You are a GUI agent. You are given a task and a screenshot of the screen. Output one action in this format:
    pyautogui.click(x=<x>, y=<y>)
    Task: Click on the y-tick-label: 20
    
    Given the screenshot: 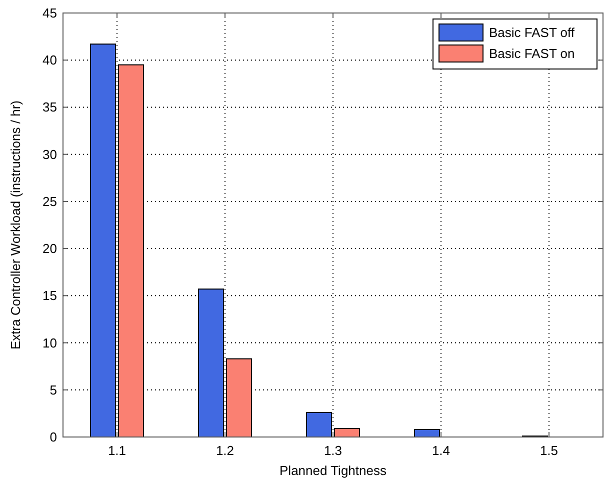 What is the action you would take?
    pyautogui.click(x=49, y=248)
    